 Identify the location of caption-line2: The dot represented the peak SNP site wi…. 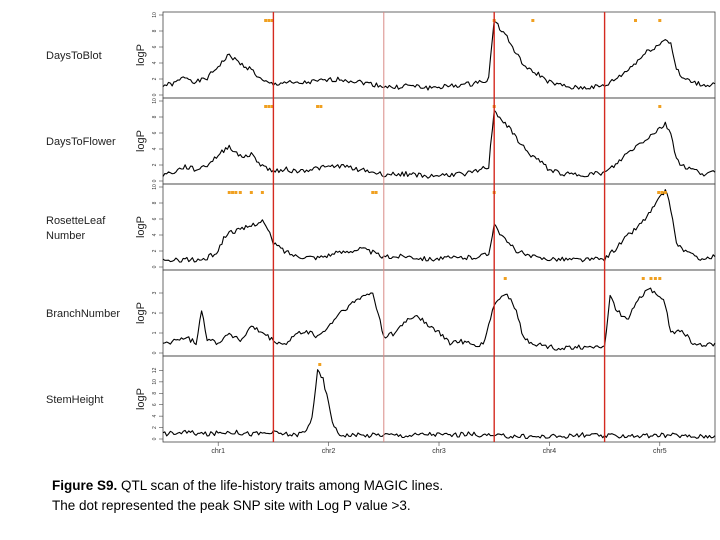
(231, 505).